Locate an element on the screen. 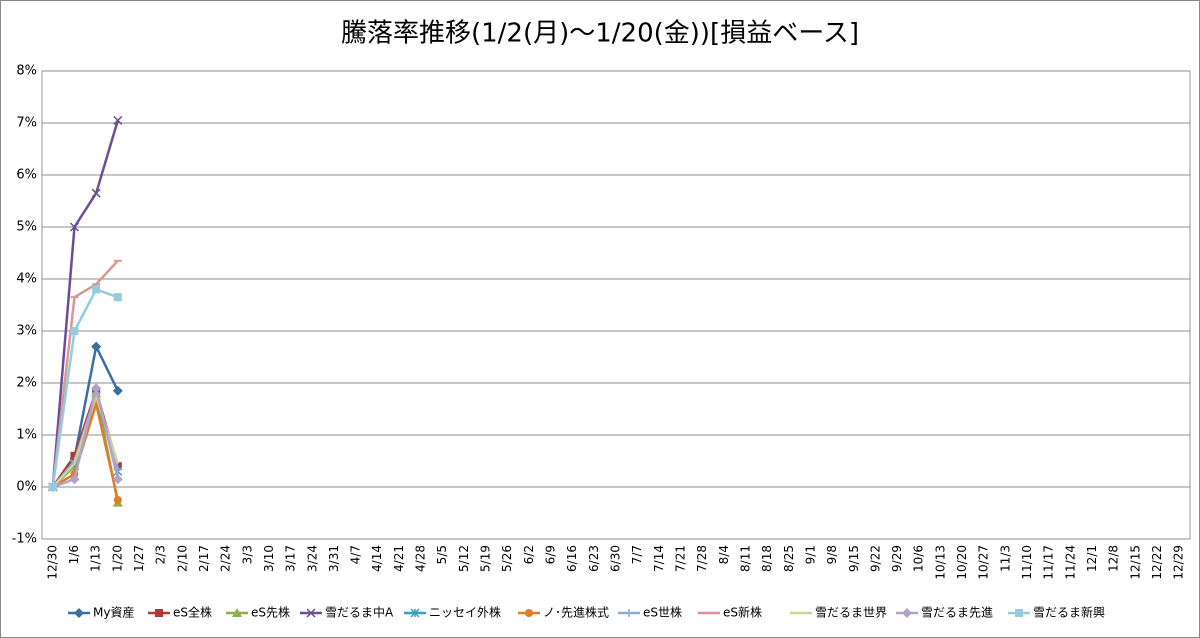 The width and height of the screenshot is (1200, 638). legend-item: 雪だるま世界 is located at coordinates (838, 613).